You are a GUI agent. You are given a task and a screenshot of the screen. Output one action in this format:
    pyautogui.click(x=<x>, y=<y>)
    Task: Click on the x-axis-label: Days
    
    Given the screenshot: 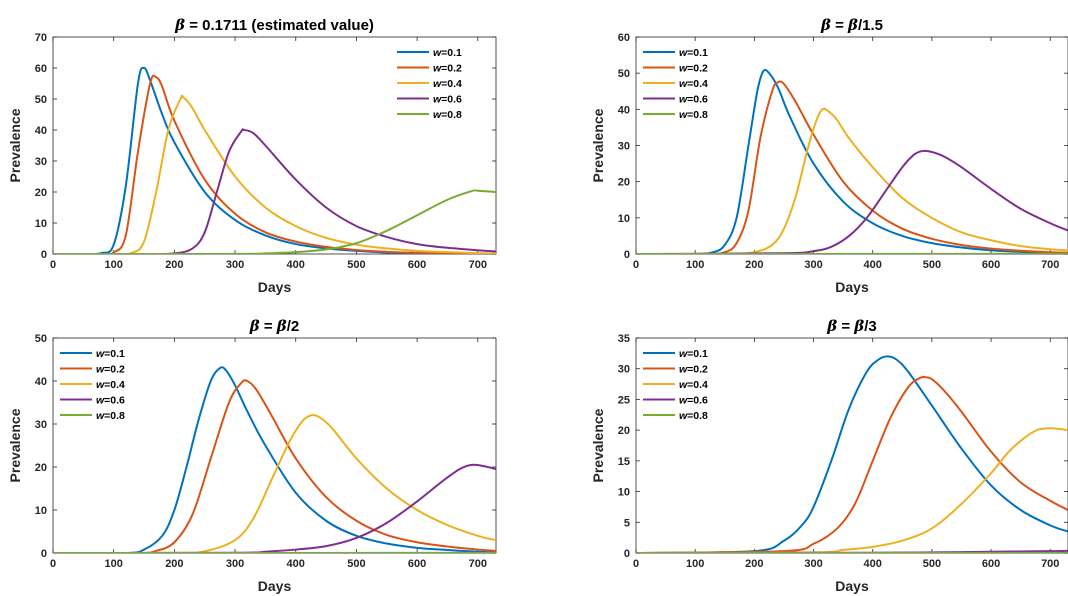 What is the action you would take?
    pyautogui.click(x=852, y=586)
    